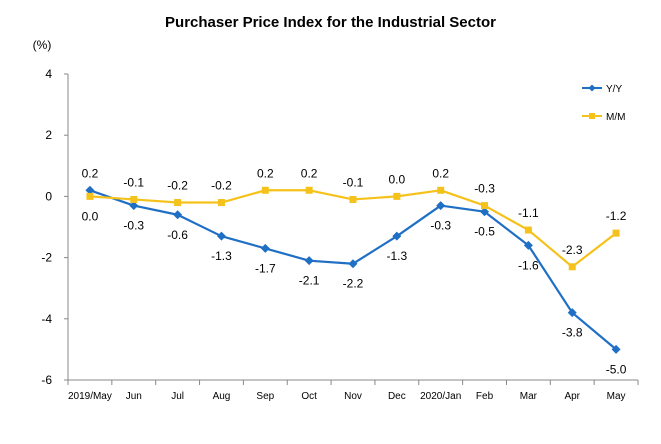 The image size is (661, 444). I want to click on x-tick-label: Dec, so click(397, 396).